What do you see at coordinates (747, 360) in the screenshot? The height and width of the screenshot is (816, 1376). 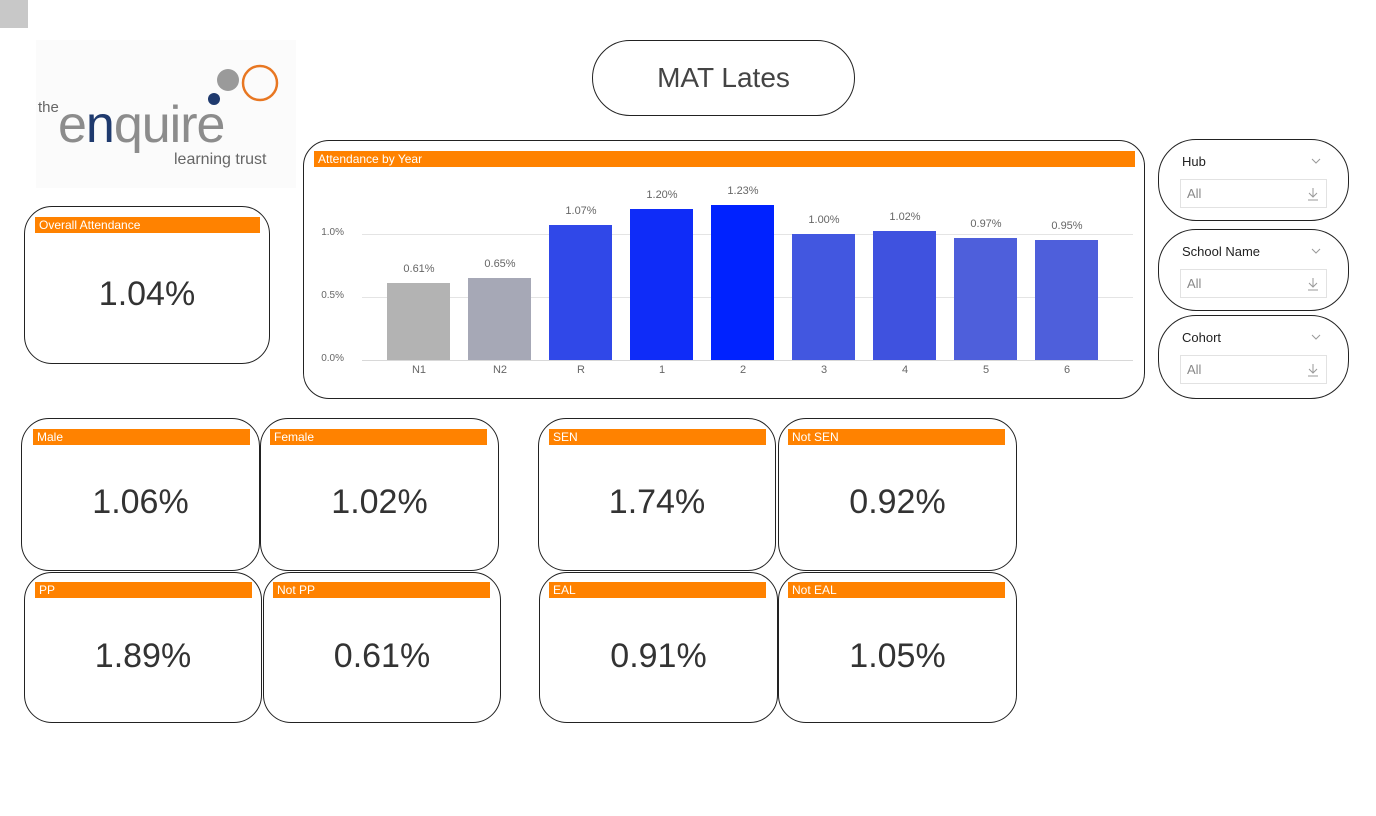 I see `gridline` at bounding box center [747, 360].